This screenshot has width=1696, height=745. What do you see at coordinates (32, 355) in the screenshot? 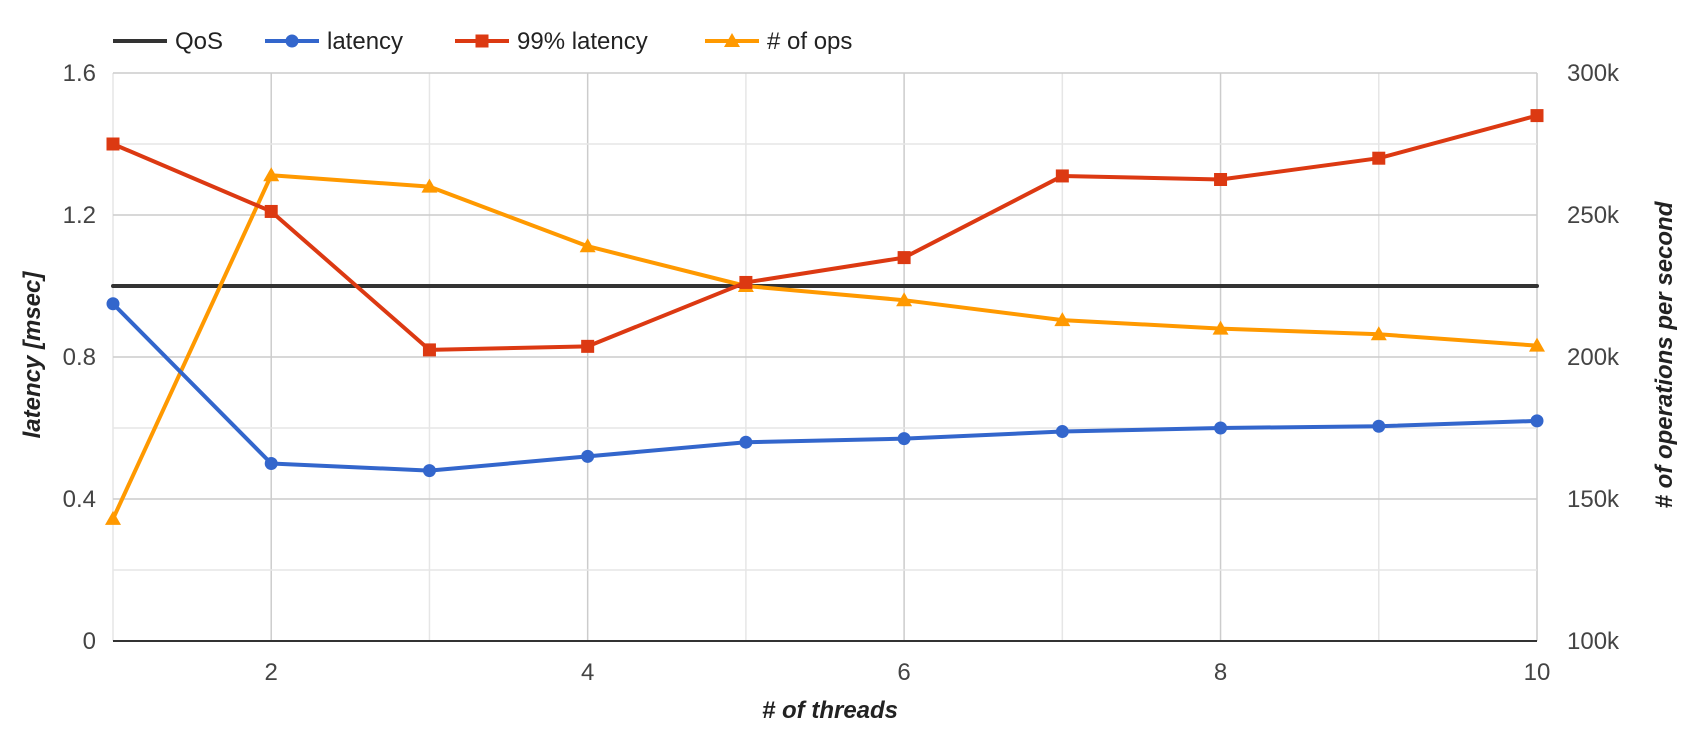
I see `y-axis-left-title: latency [msec]` at bounding box center [32, 355].